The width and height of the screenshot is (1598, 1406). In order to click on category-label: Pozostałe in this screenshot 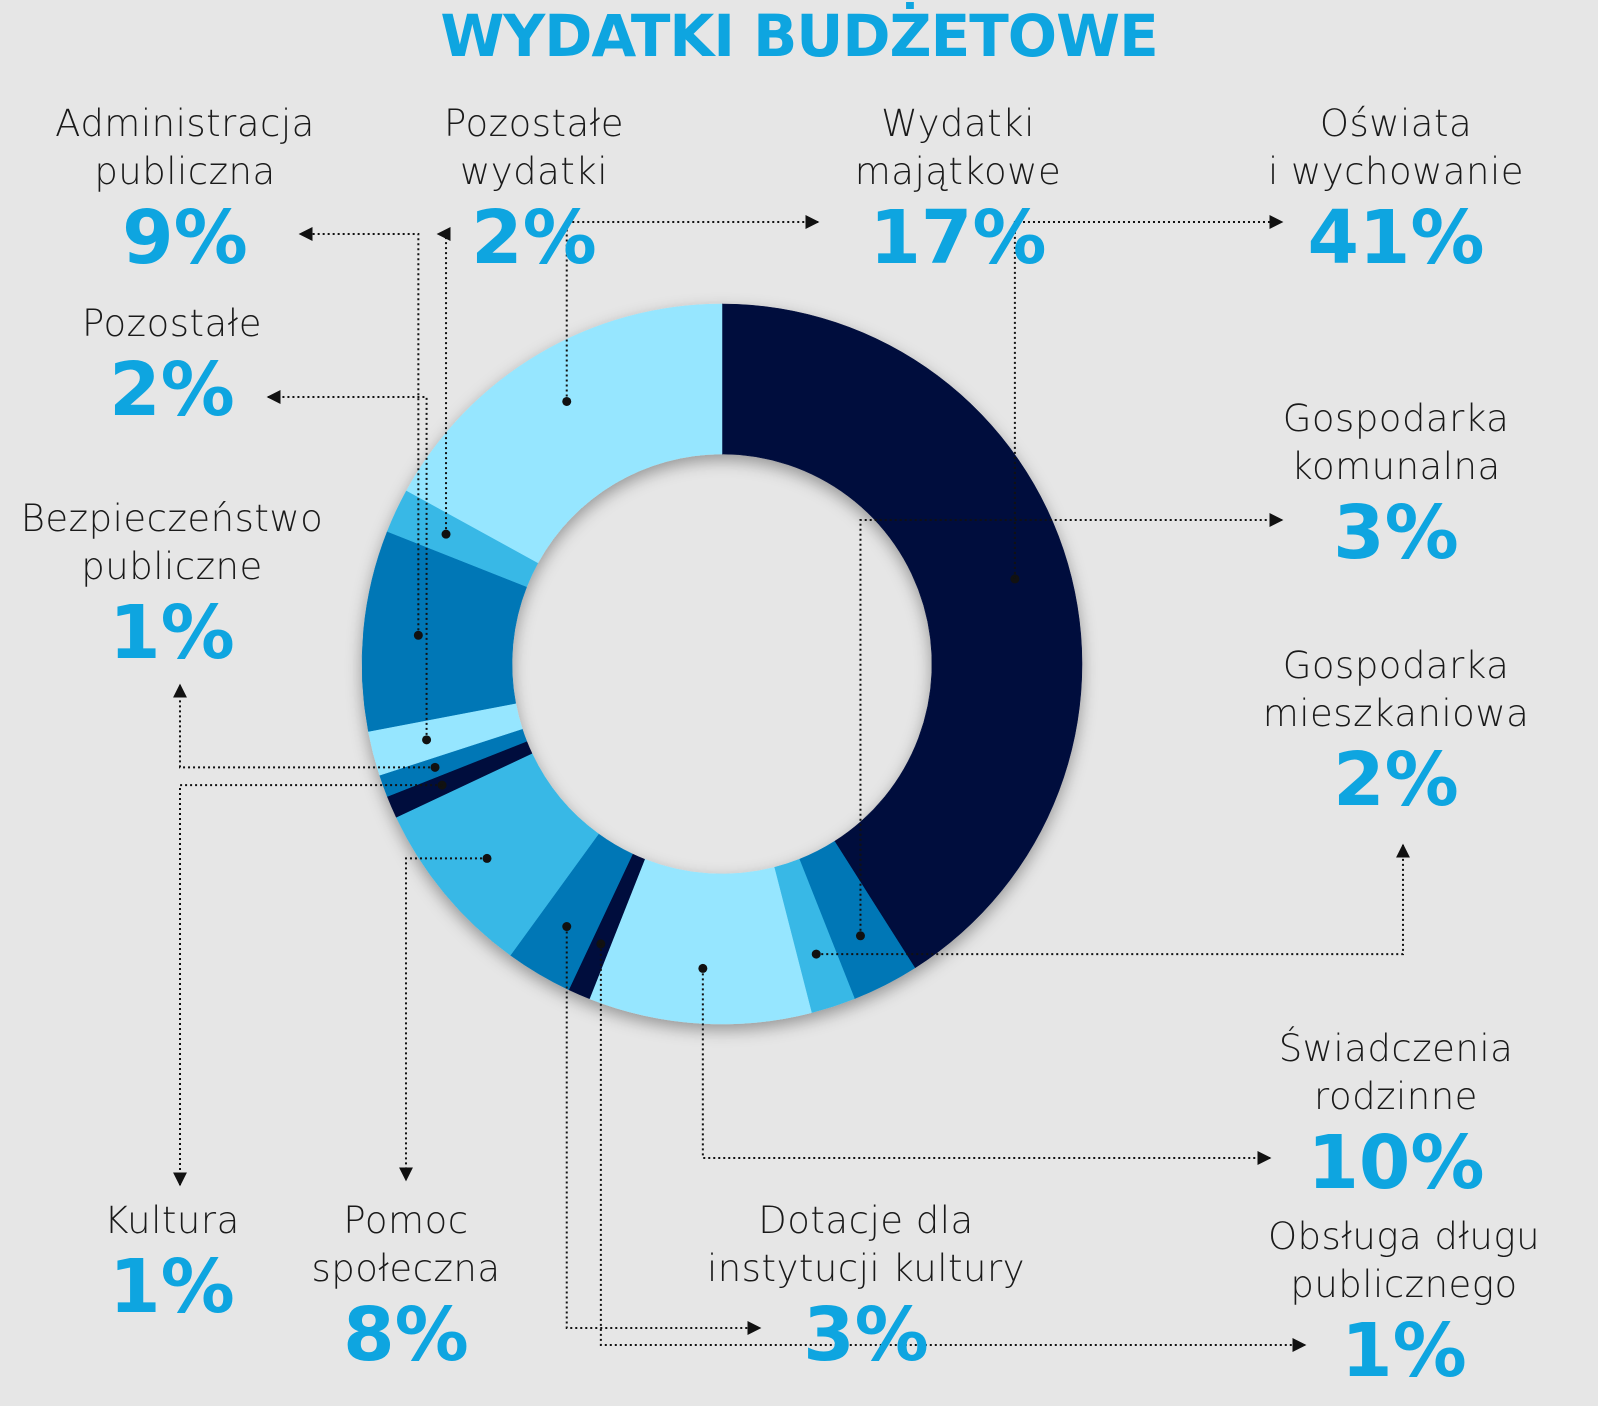, I will do `click(172, 323)`.